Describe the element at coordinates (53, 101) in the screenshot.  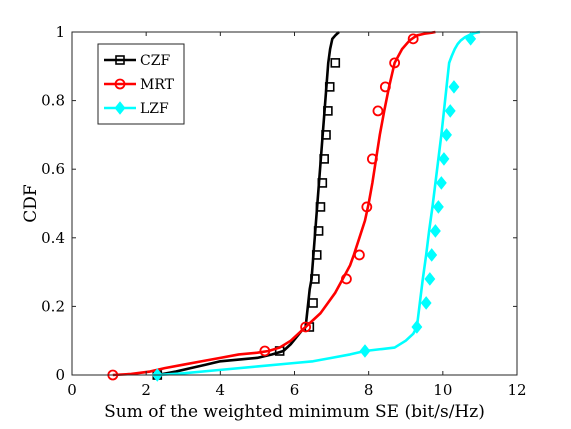
I see `y-tick-label: 0.8` at that location.